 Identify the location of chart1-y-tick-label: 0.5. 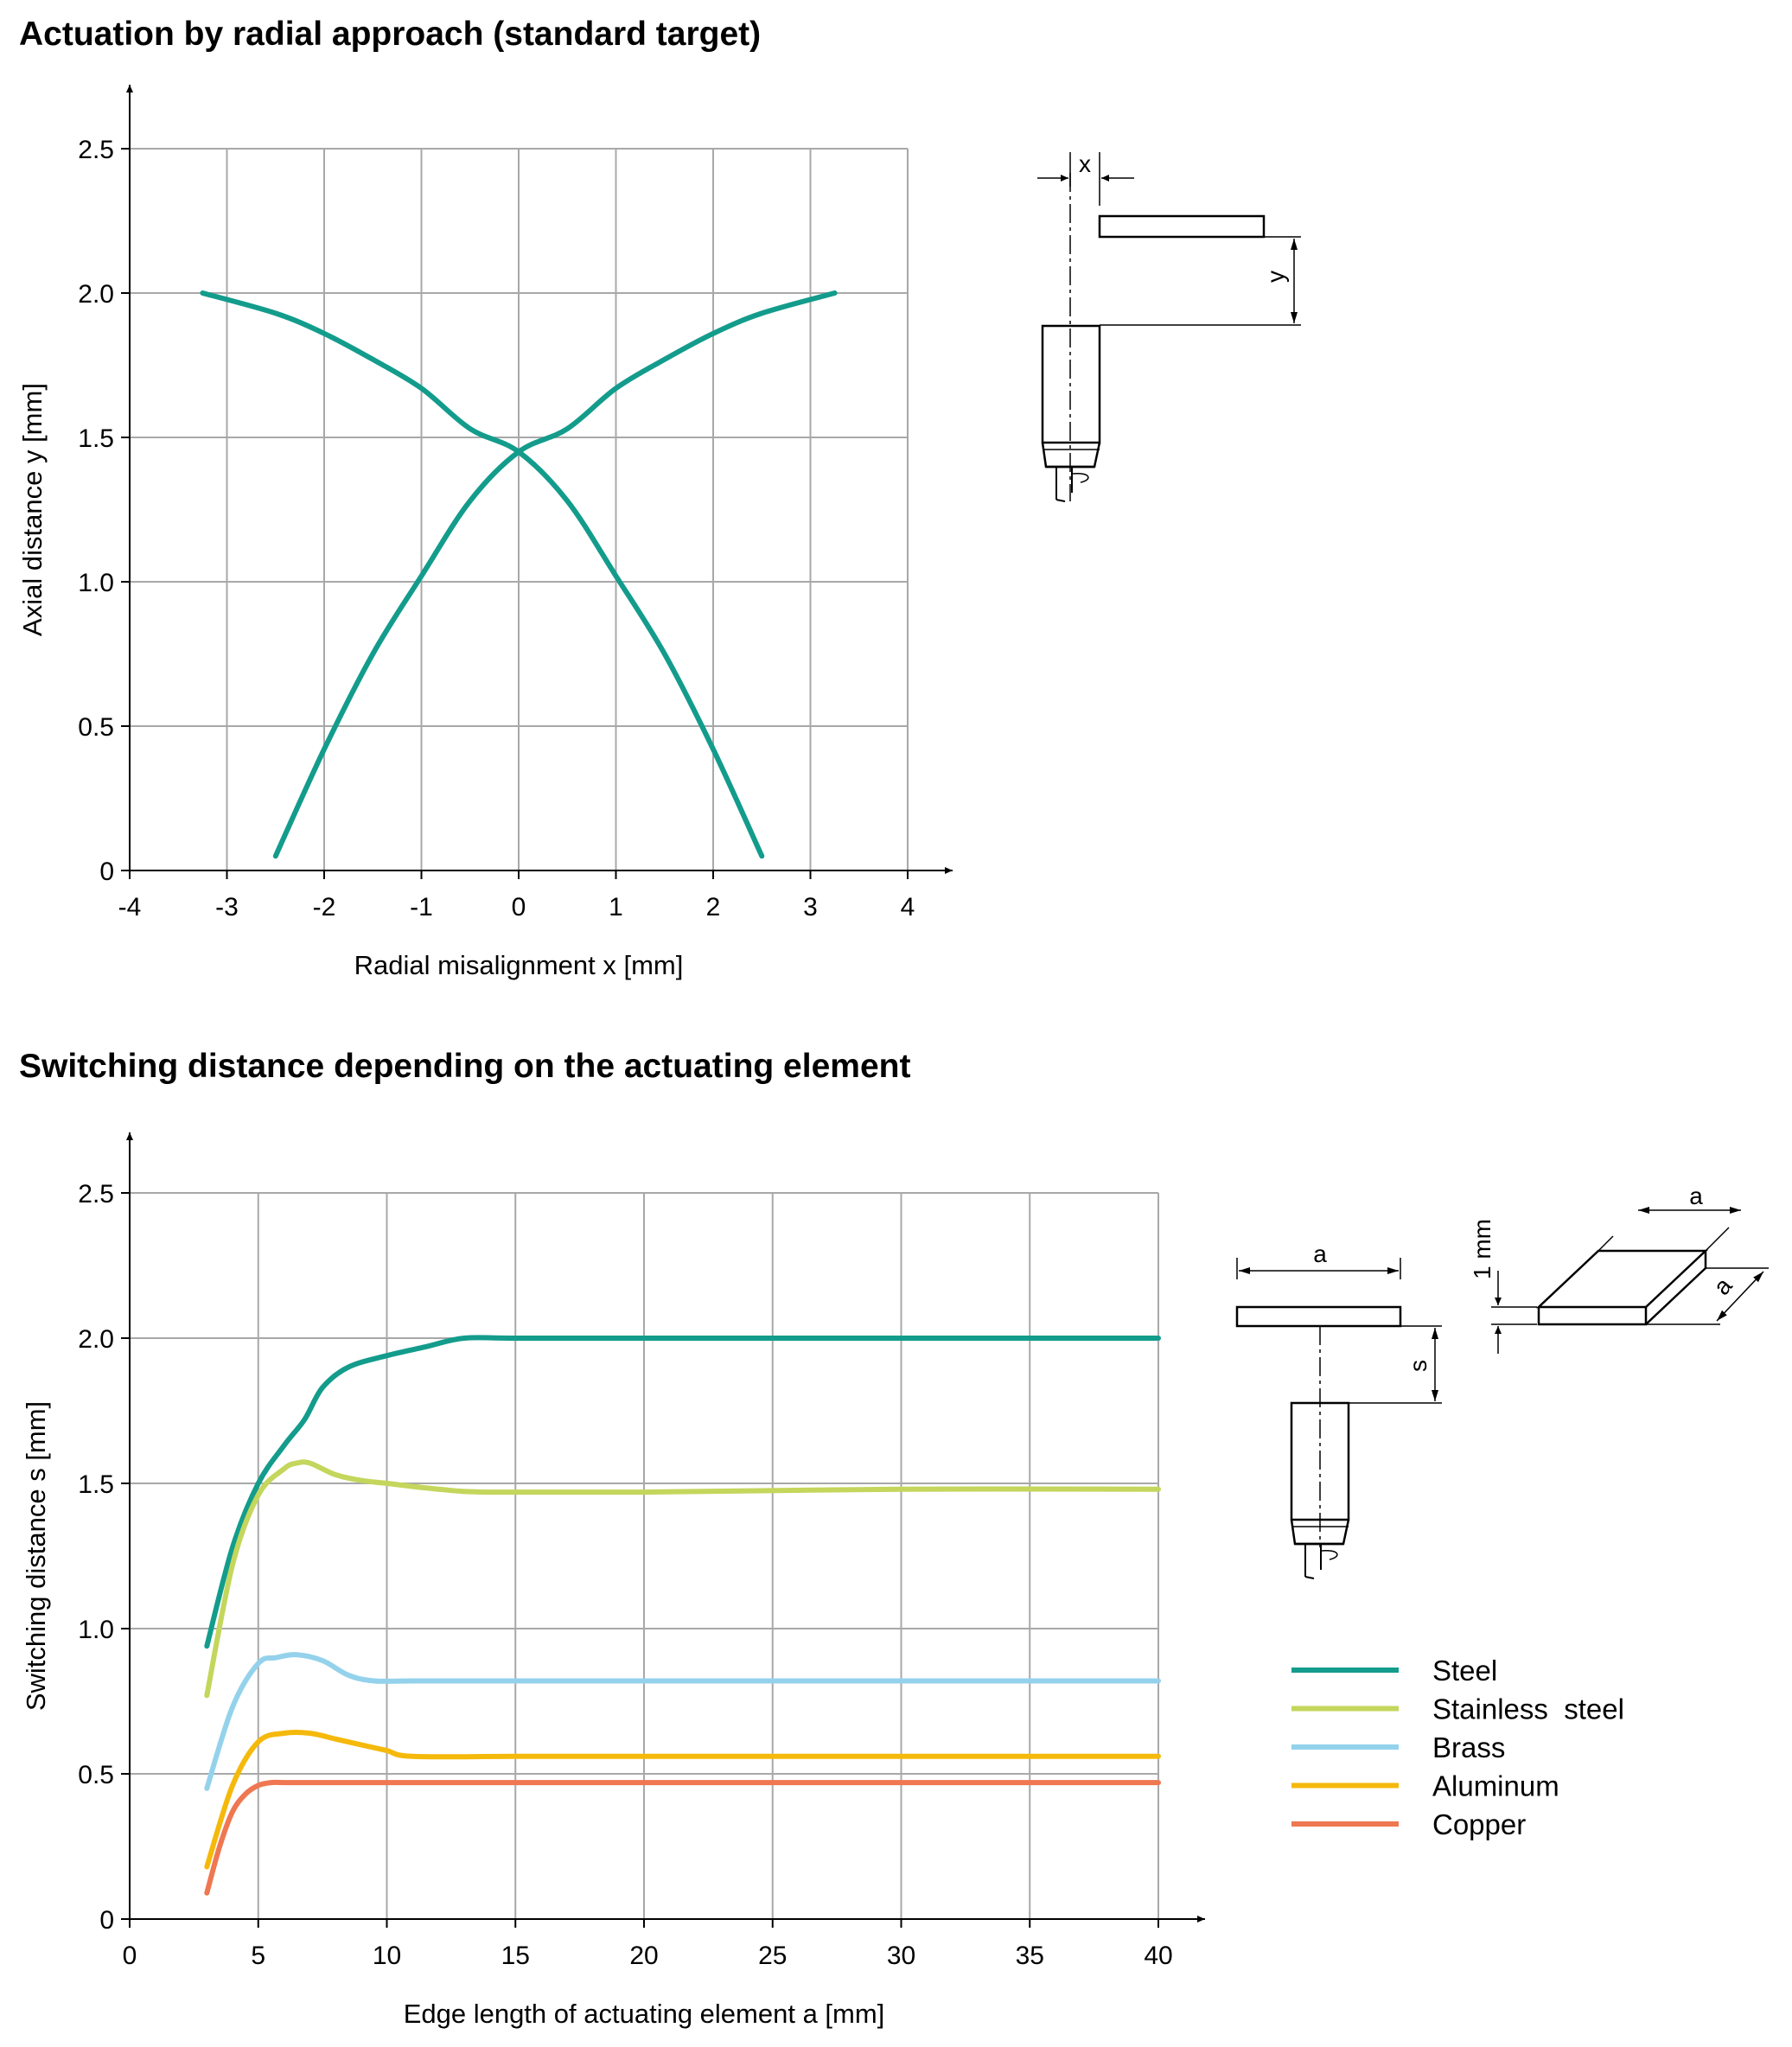
(96, 727).